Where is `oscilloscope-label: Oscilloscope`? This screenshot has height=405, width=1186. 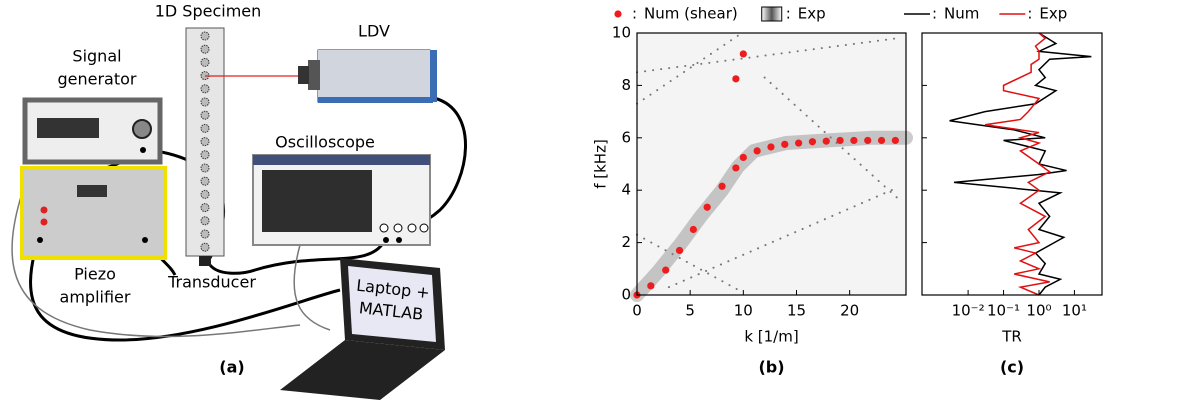 oscilloscope-label: Oscilloscope is located at coordinates (325, 142).